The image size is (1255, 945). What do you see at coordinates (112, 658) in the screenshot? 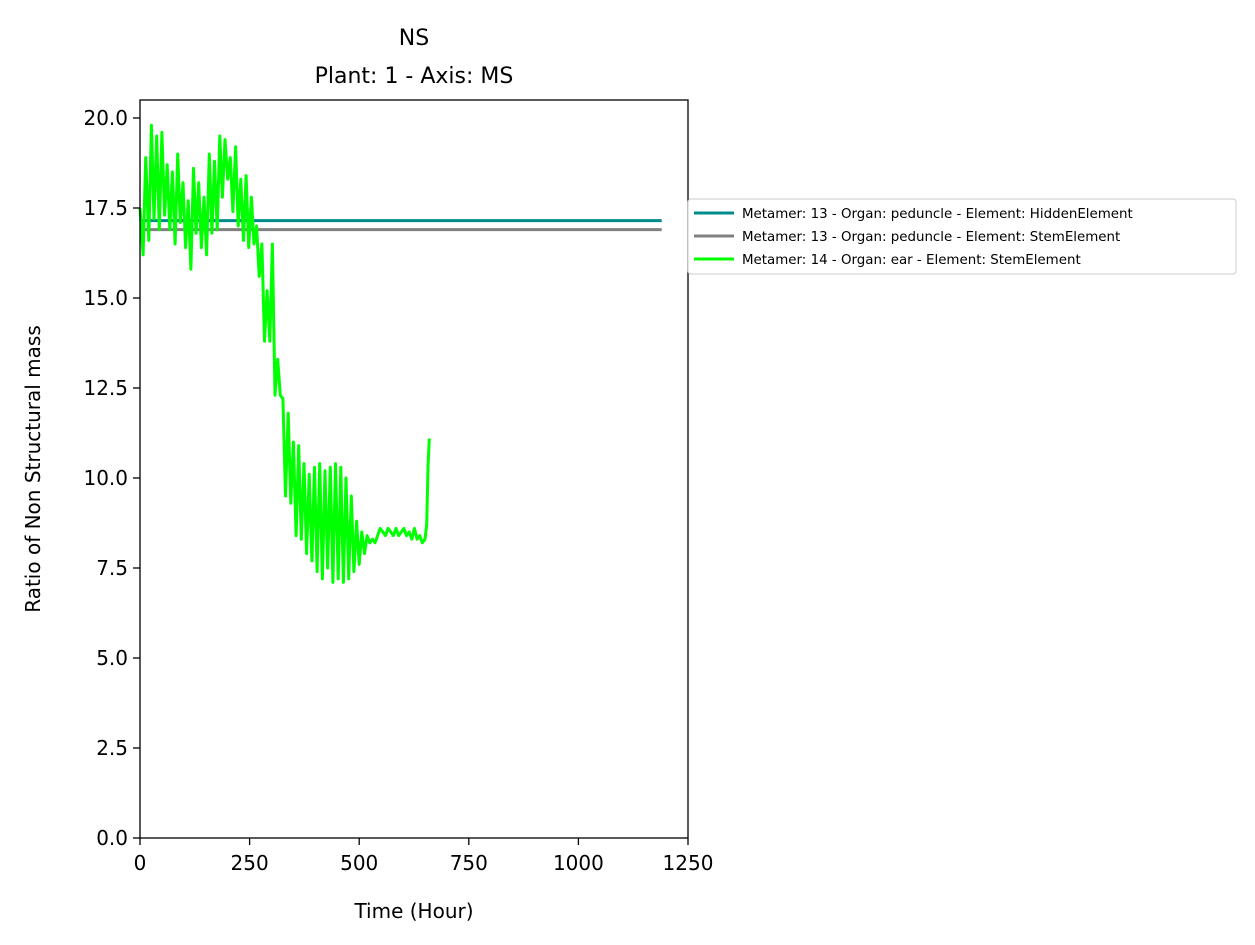
I see `y-tick-label: 5.0` at bounding box center [112, 658].